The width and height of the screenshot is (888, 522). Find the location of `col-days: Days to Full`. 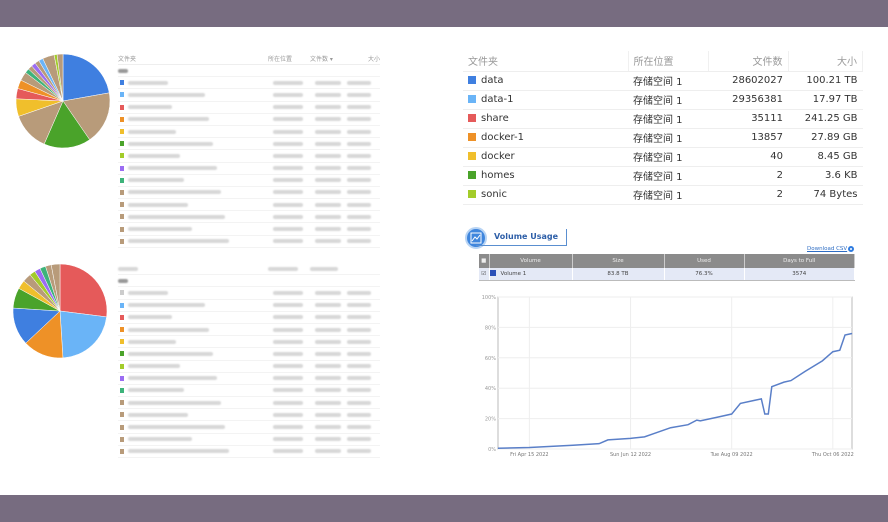

col-days: Days to Full is located at coordinates (799, 261).